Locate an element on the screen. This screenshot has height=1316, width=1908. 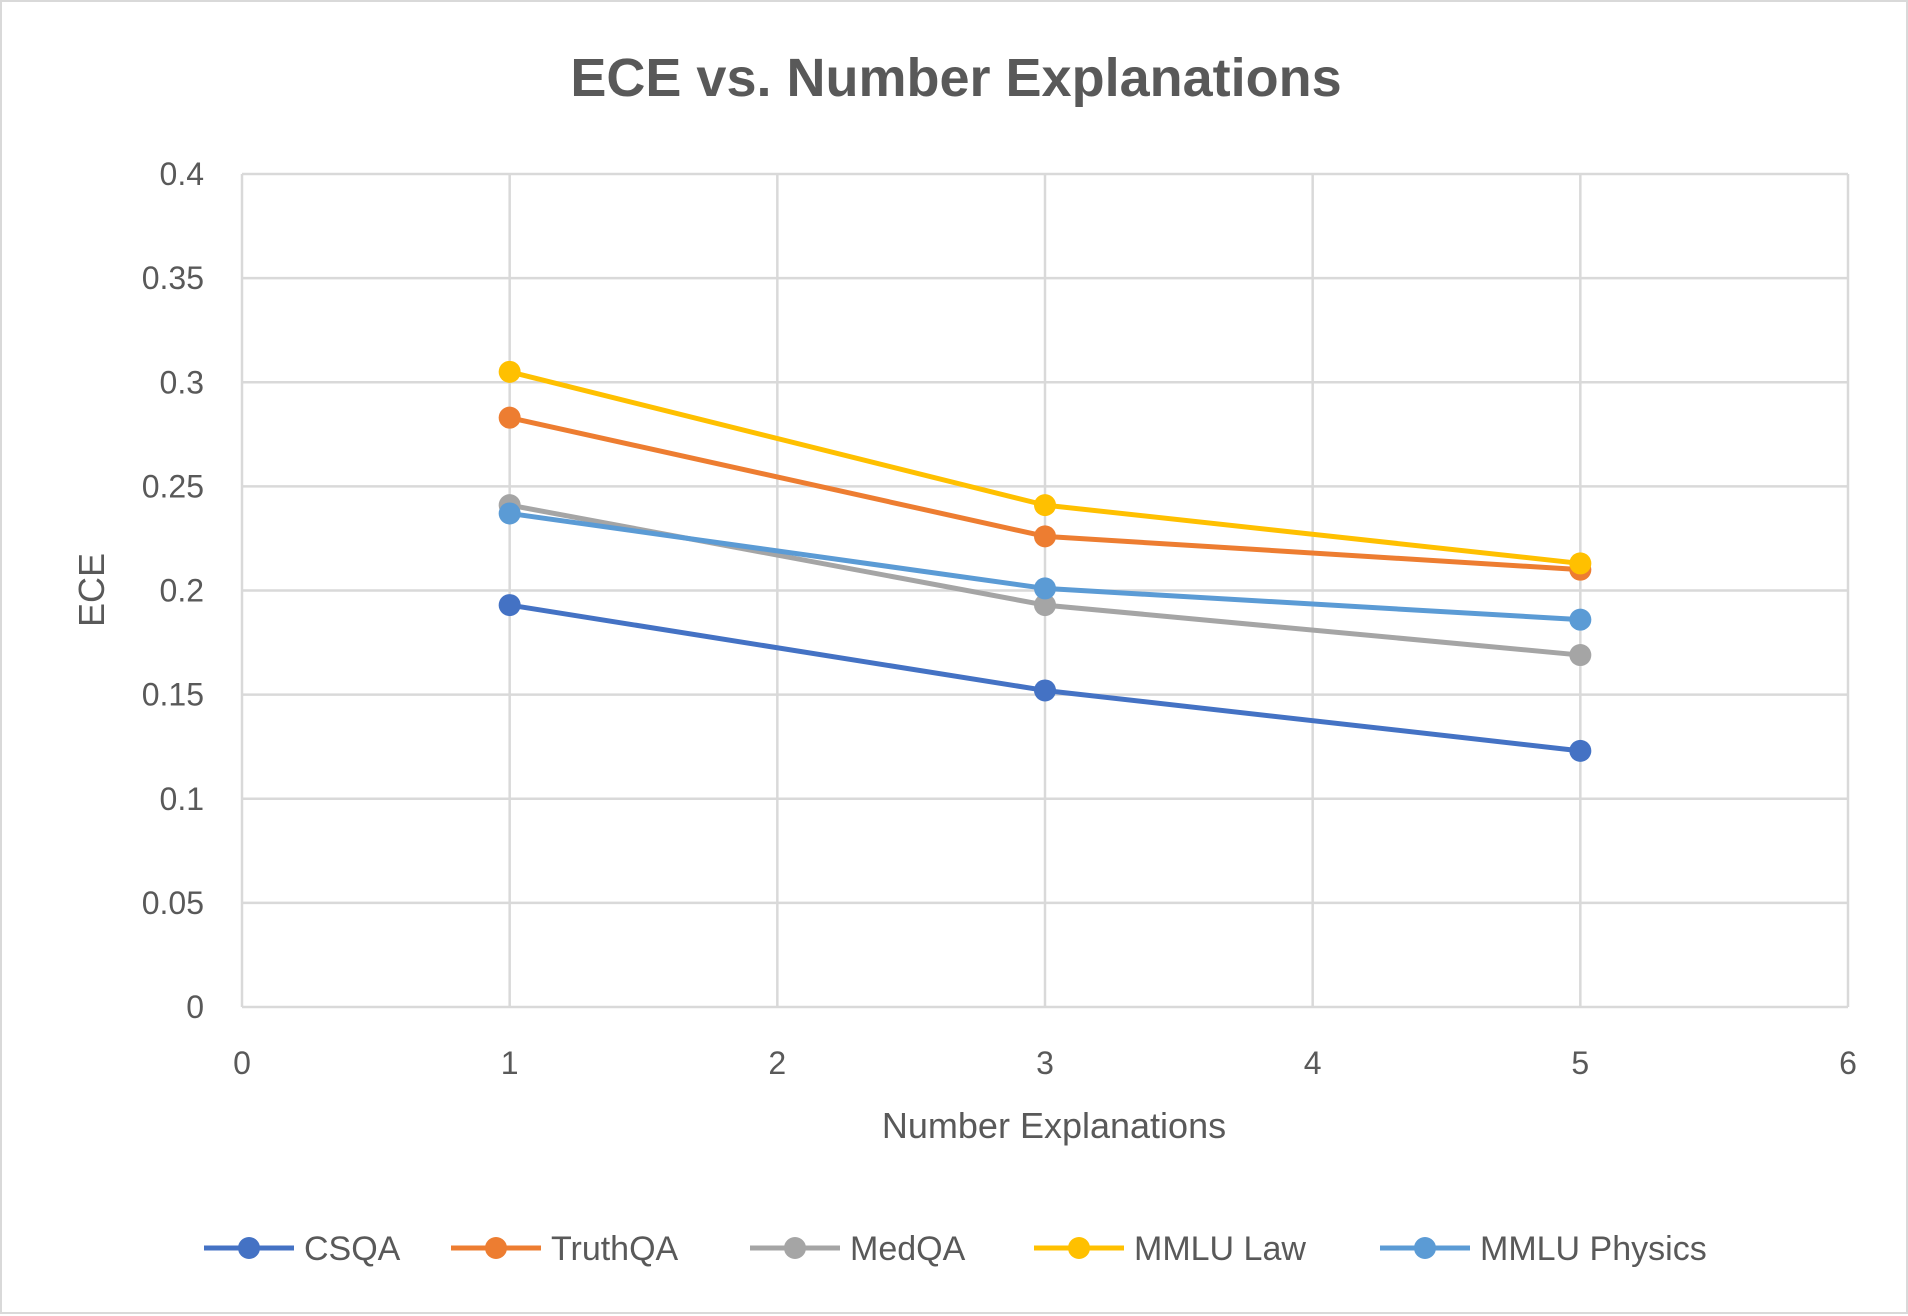
legend-item-mmlu-law: MMLU Law is located at coordinates (1170, 1249).